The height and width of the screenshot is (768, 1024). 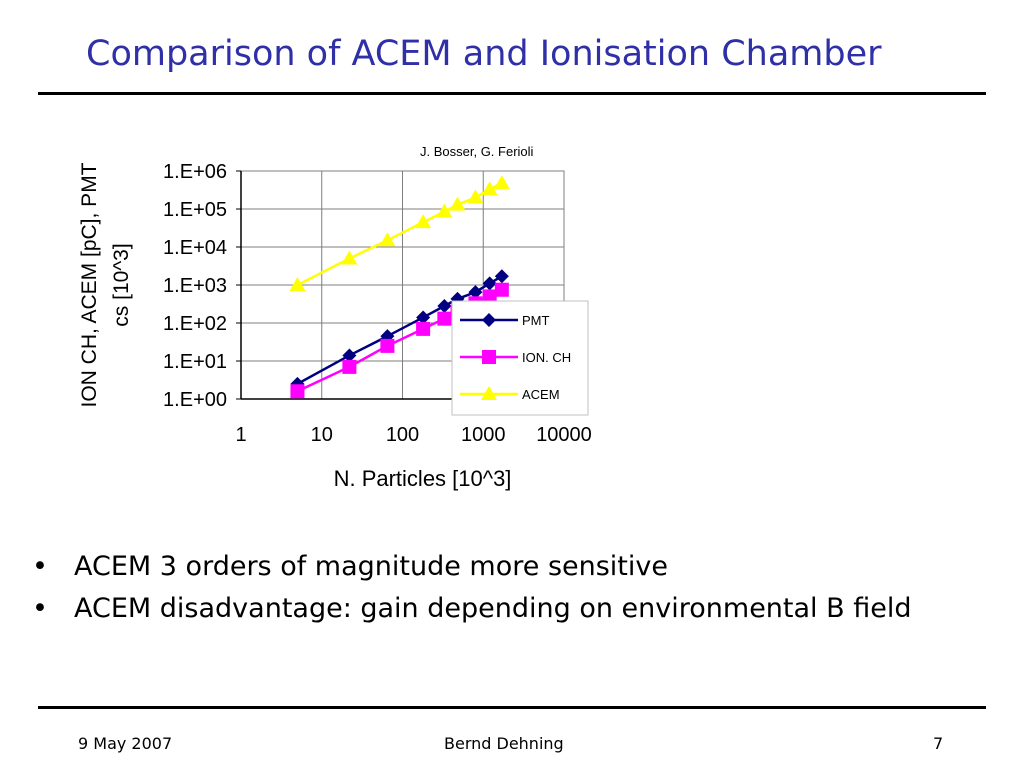 What do you see at coordinates (195, 286) in the screenshot?
I see `y-tick-label: 1.E+03` at bounding box center [195, 286].